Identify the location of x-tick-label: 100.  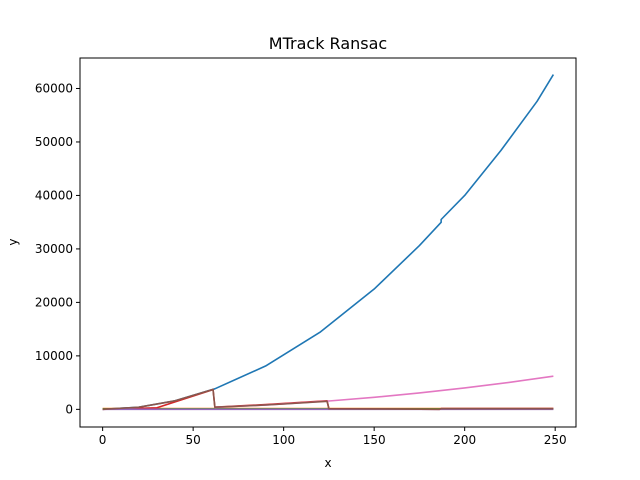
(283, 440).